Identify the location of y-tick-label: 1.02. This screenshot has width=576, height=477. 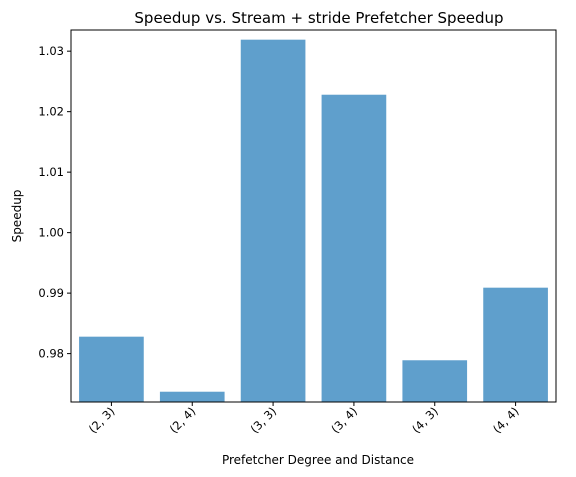
(51, 112).